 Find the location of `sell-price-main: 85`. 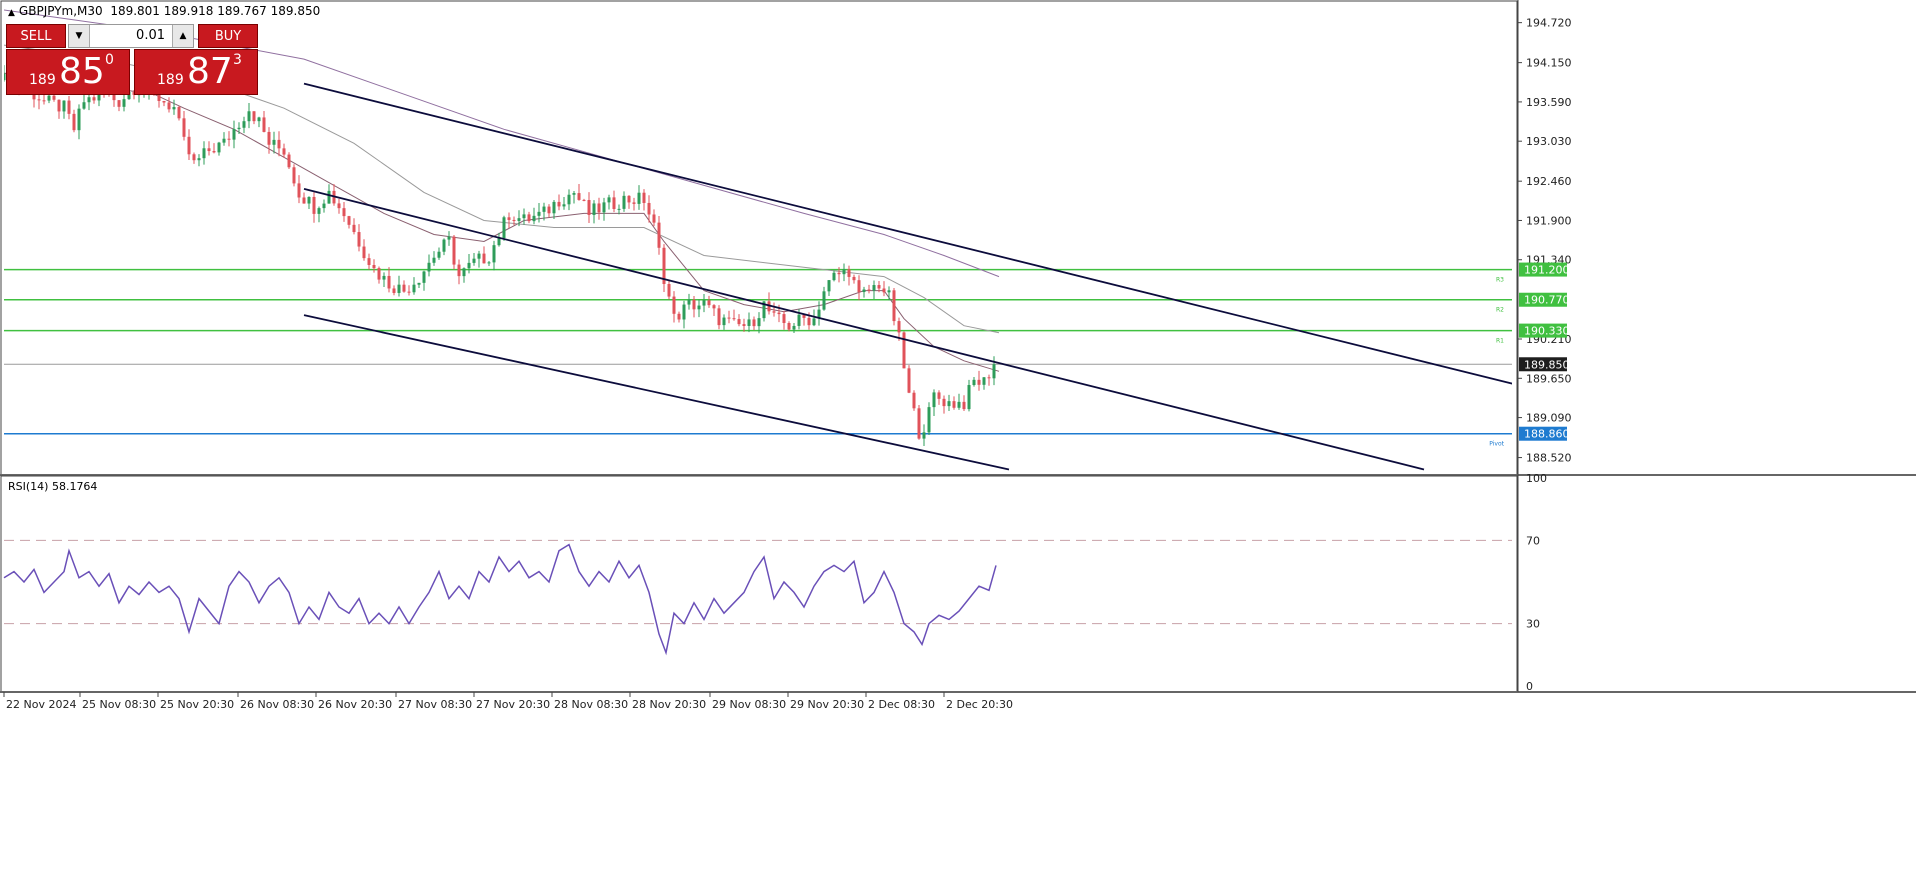

sell-price-main: 85 is located at coordinates (82, 71).